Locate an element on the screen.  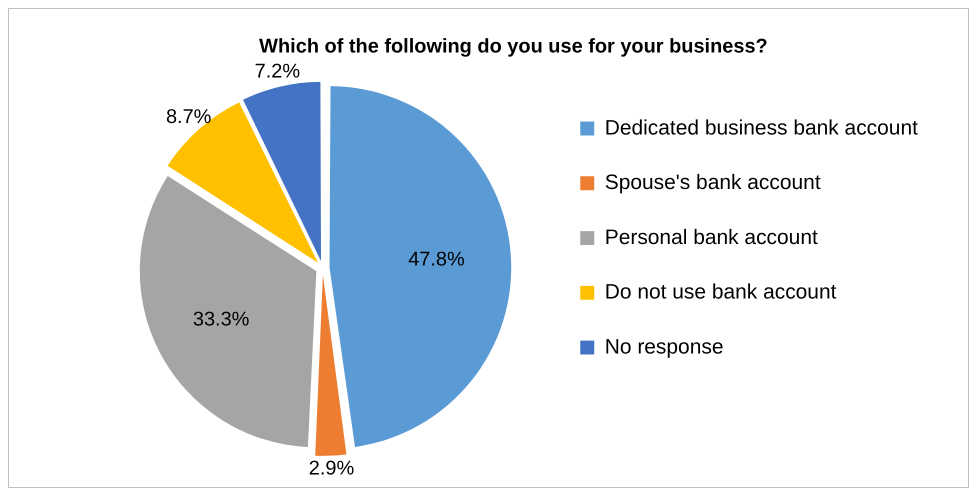
legend-label: No response is located at coordinates (664, 346).